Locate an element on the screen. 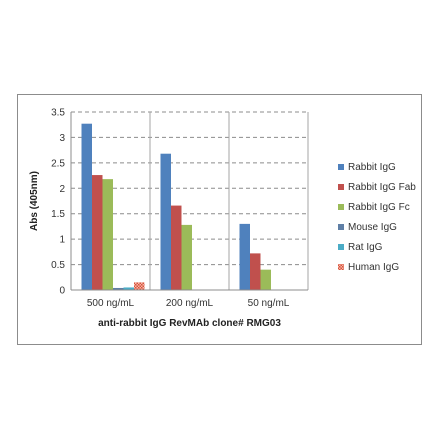 This screenshot has height=441, width=440. y-tick-label: 3.5 is located at coordinates (58, 113).